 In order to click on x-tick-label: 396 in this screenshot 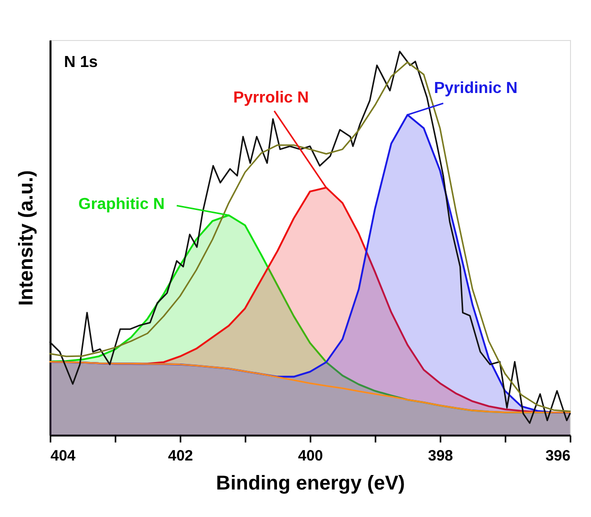, I will do `click(557, 456)`.